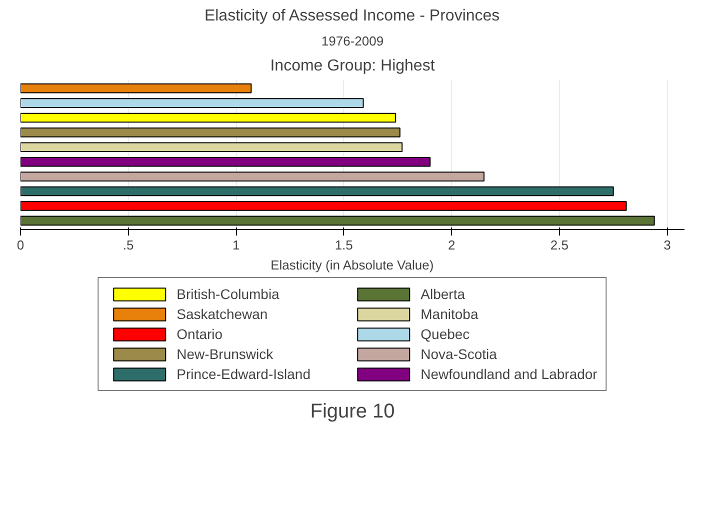 The height and width of the screenshot is (525, 714). I want to click on legend-label: Nova-Scotia, so click(459, 354).